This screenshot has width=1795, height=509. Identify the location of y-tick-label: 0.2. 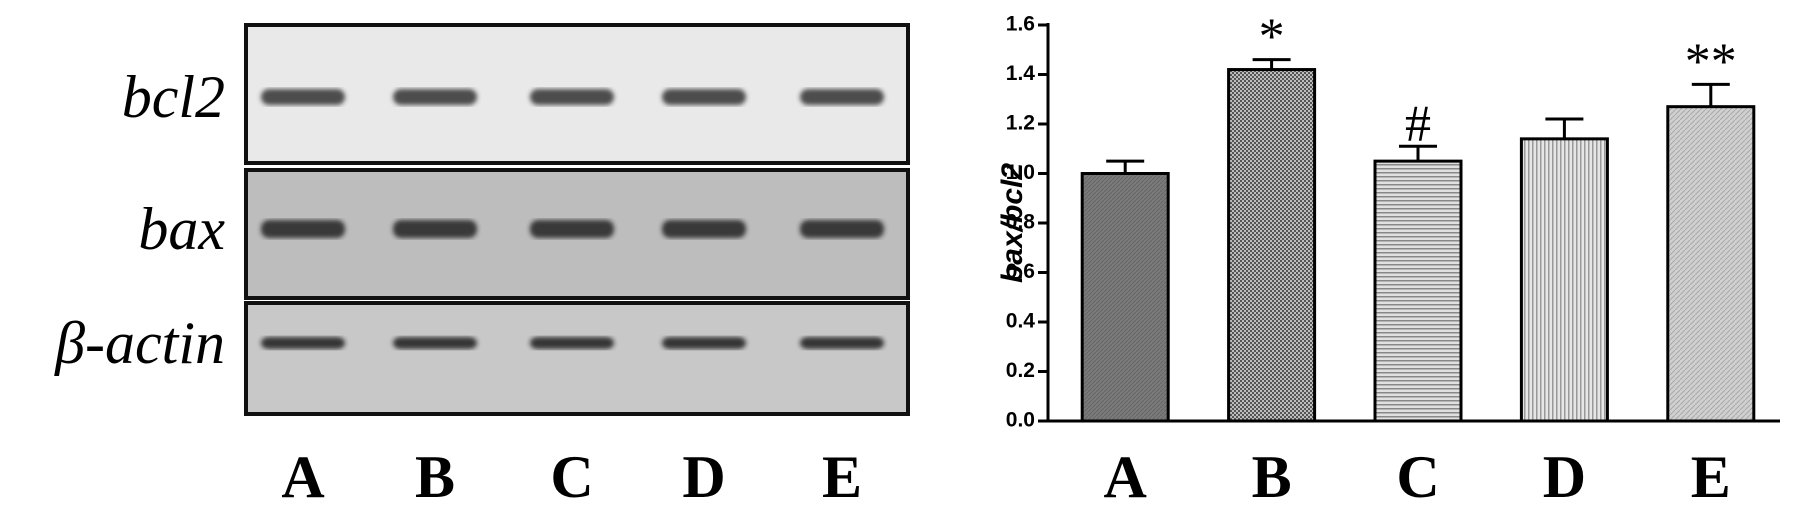
(1020, 370).